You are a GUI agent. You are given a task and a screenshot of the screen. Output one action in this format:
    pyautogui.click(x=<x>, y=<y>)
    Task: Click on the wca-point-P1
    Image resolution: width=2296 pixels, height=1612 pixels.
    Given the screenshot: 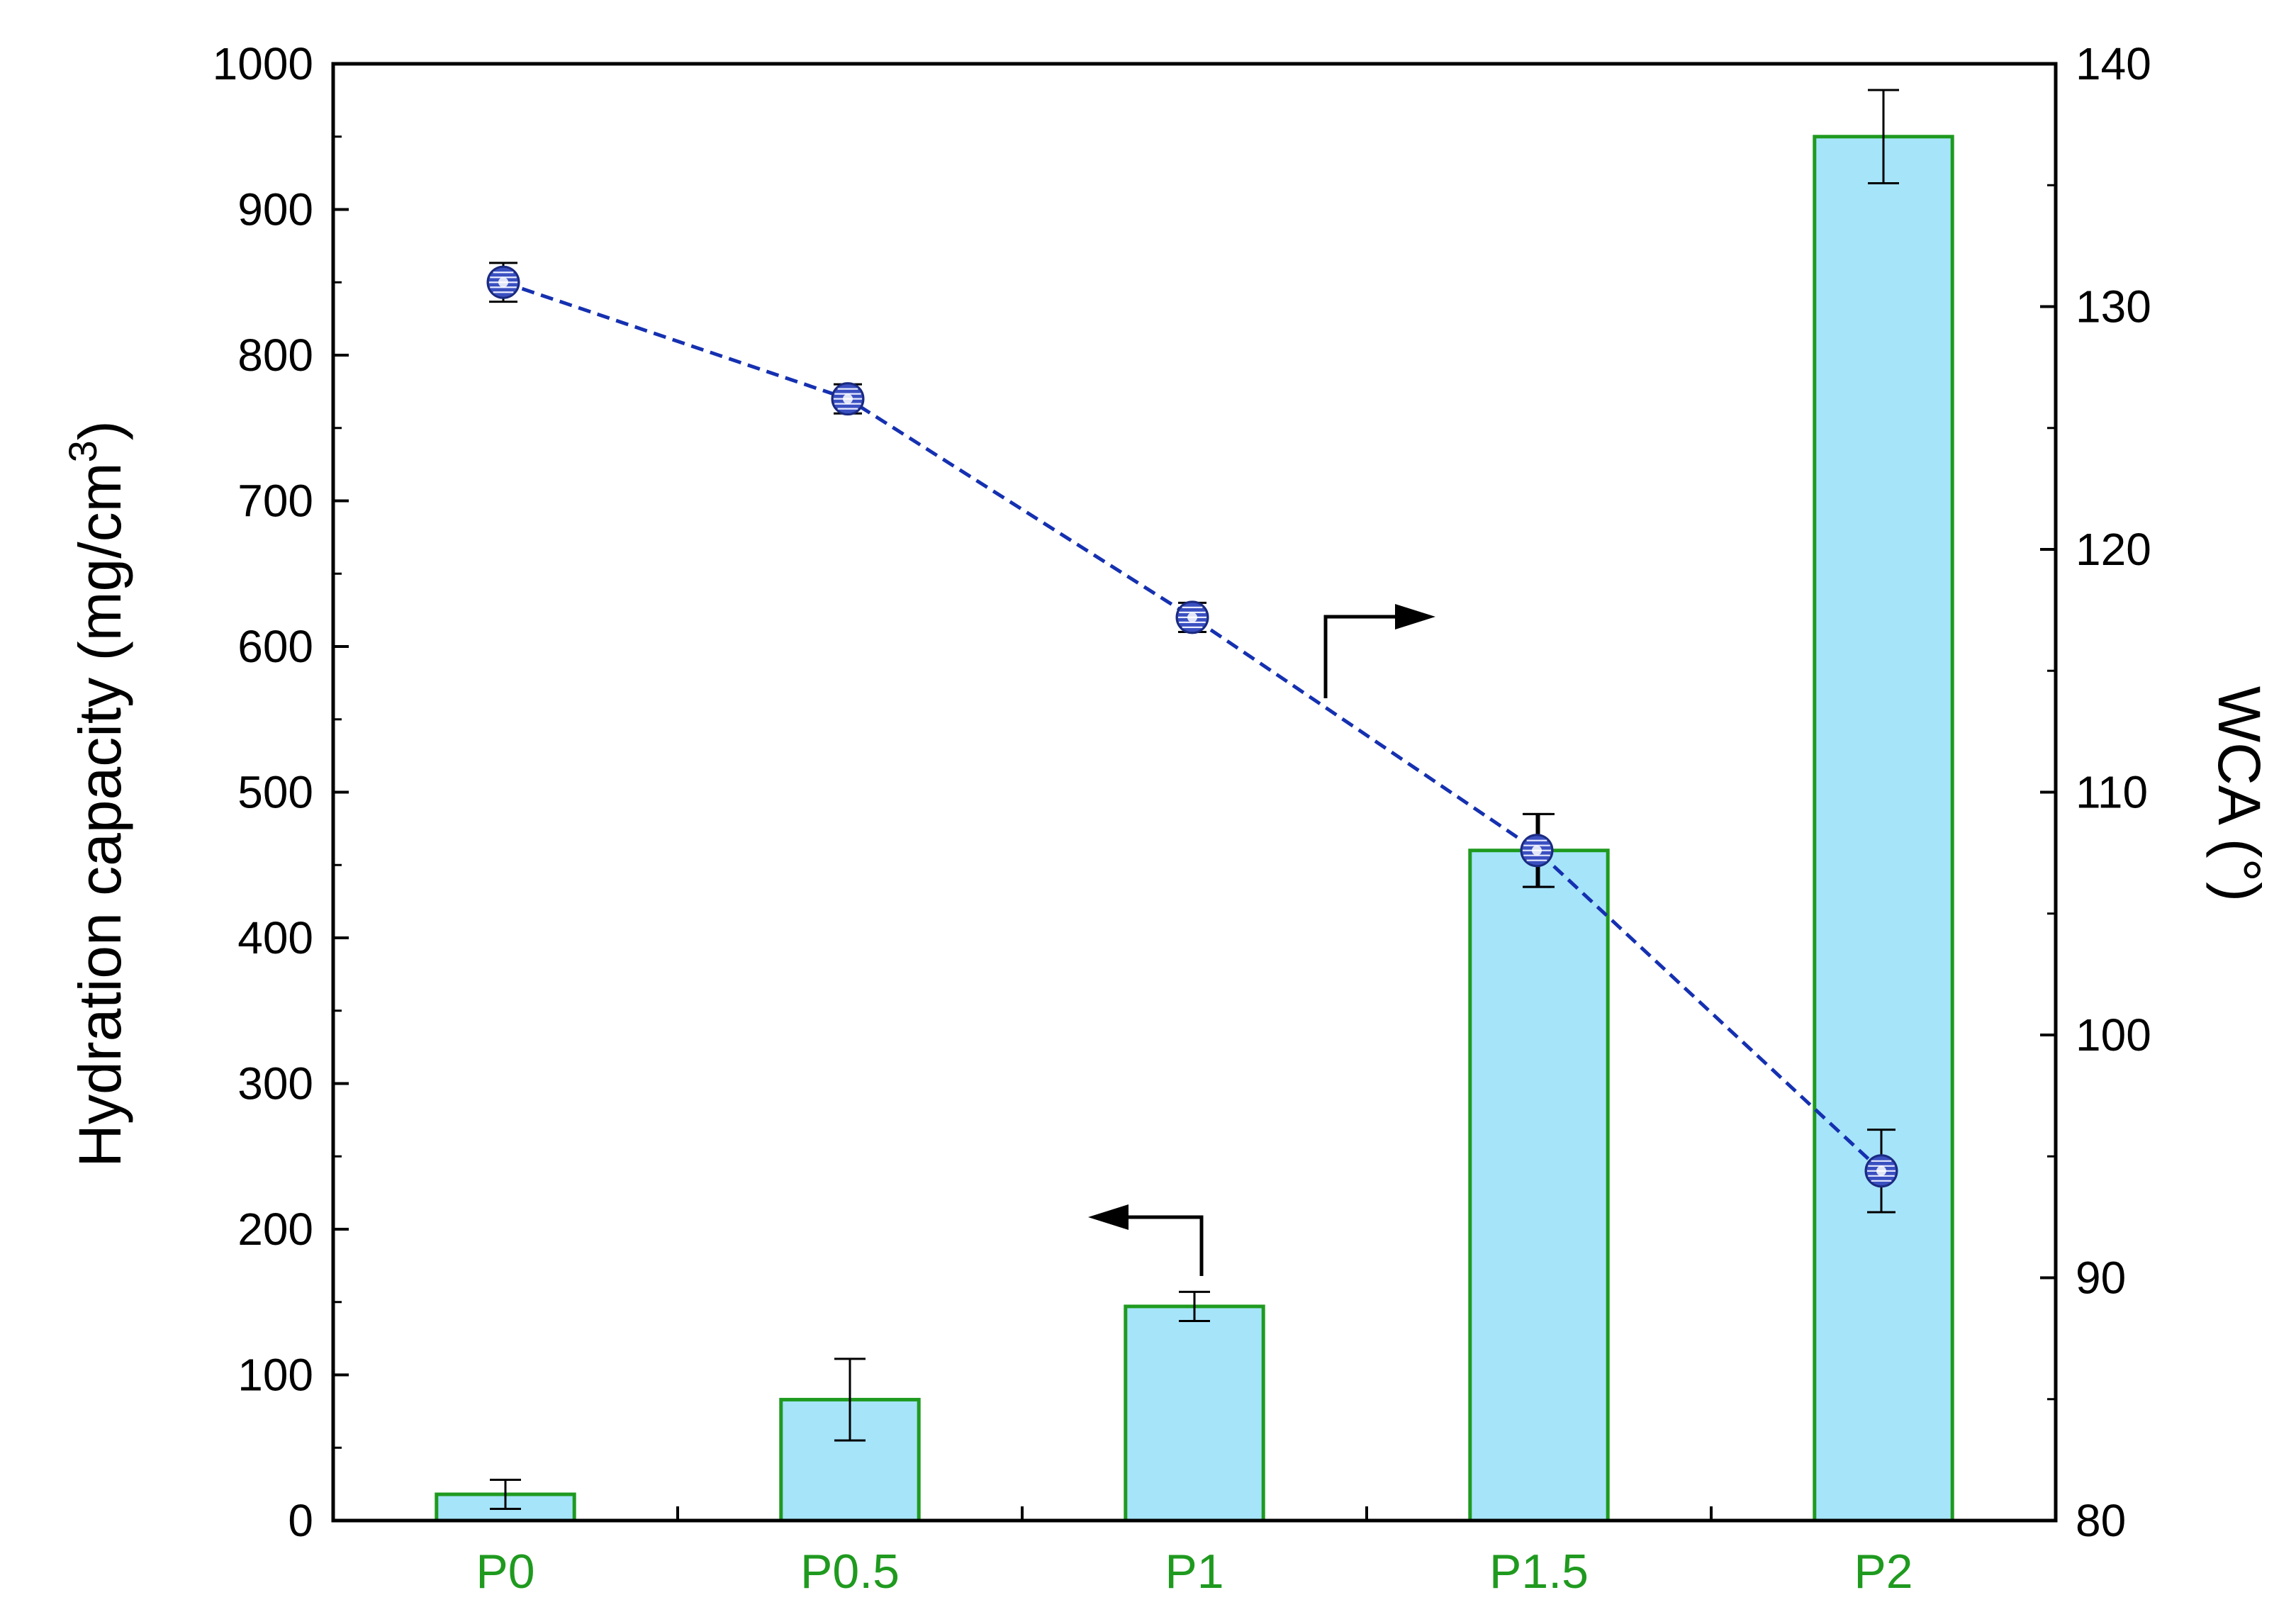 What is the action you would take?
    pyautogui.click(x=1192, y=617)
    